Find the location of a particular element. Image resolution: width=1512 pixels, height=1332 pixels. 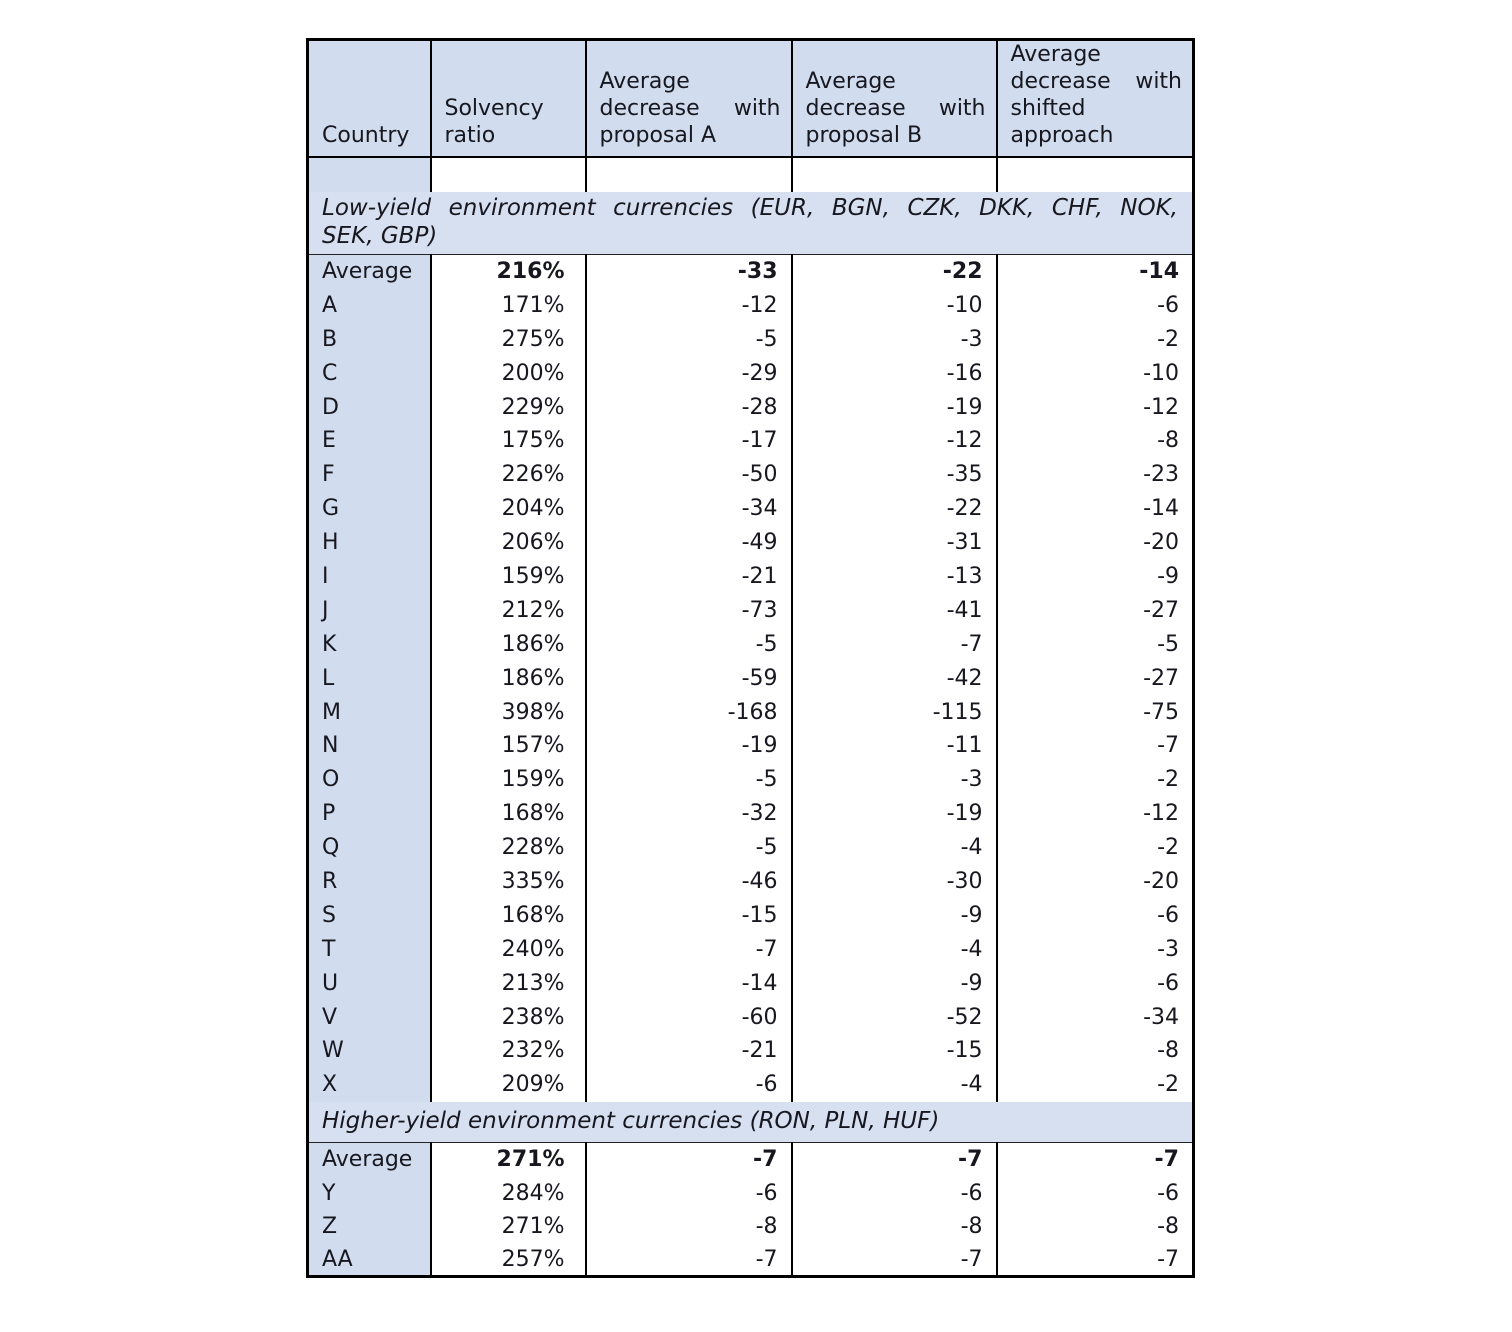

cell-country: Average is located at coordinates (369, 271).